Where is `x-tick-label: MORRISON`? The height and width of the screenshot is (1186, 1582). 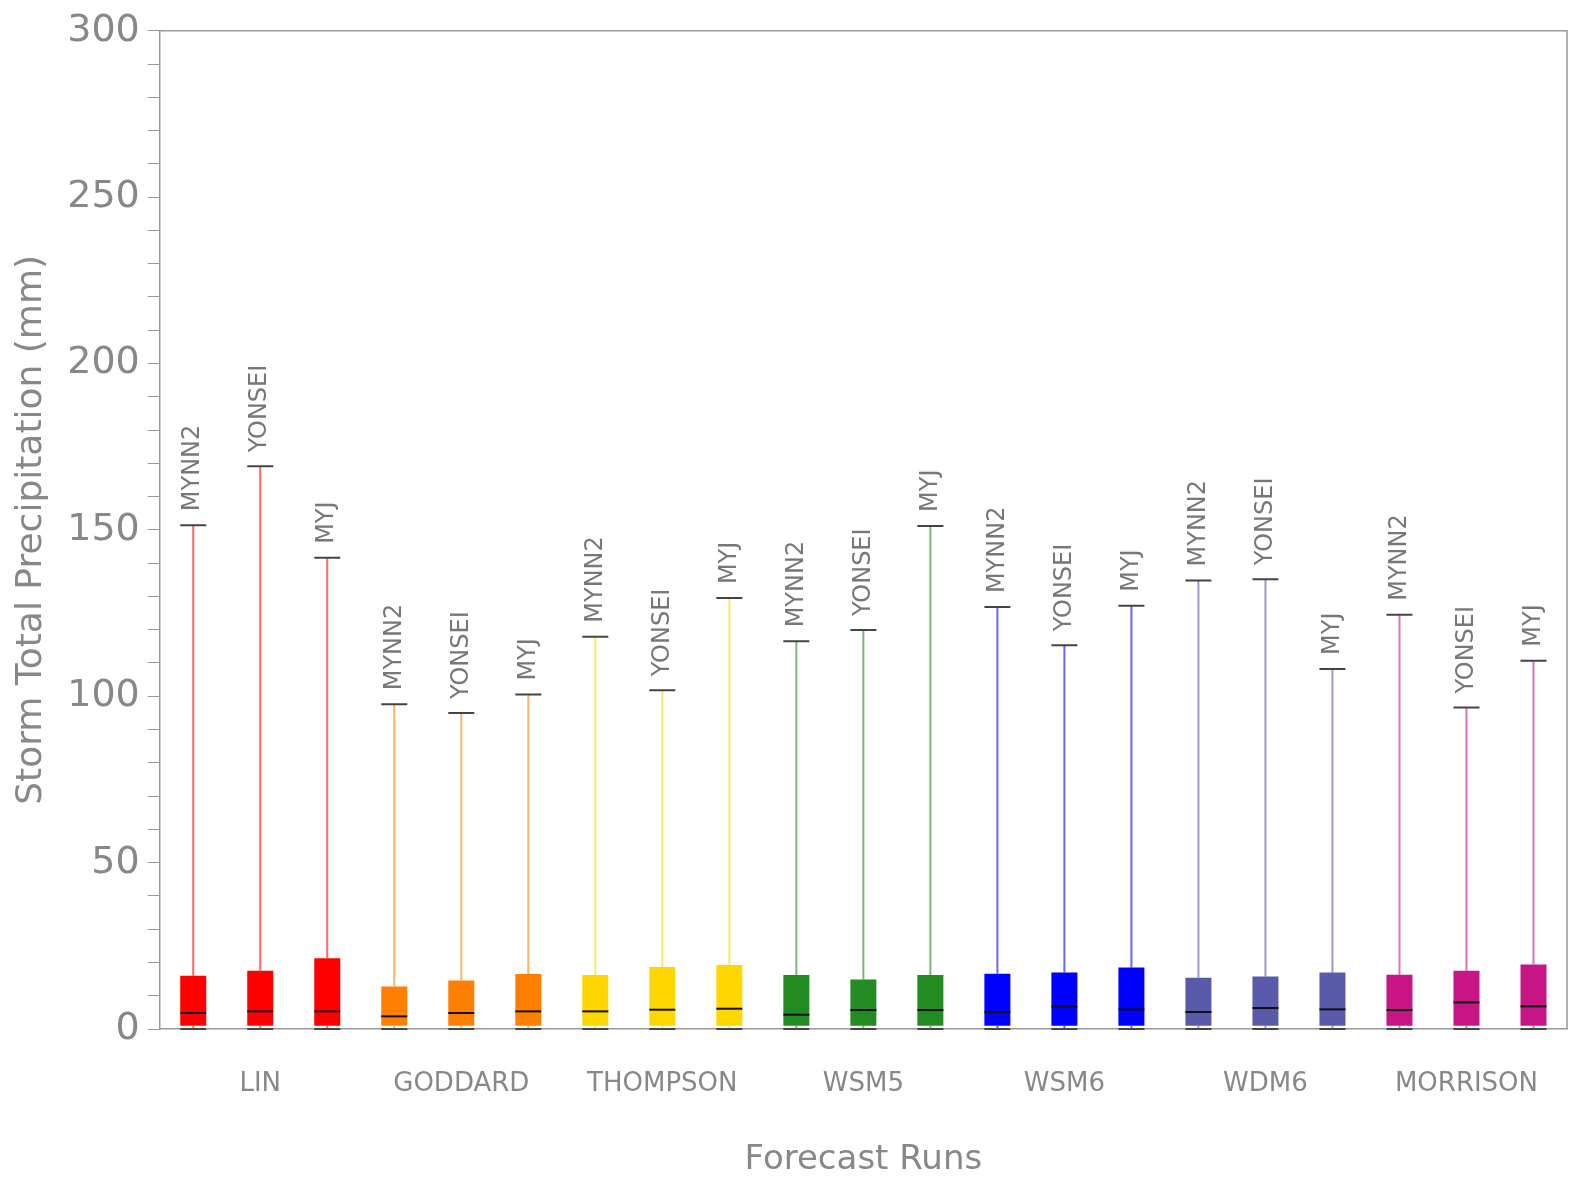 x-tick-label: MORRISON is located at coordinates (1466, 1082).